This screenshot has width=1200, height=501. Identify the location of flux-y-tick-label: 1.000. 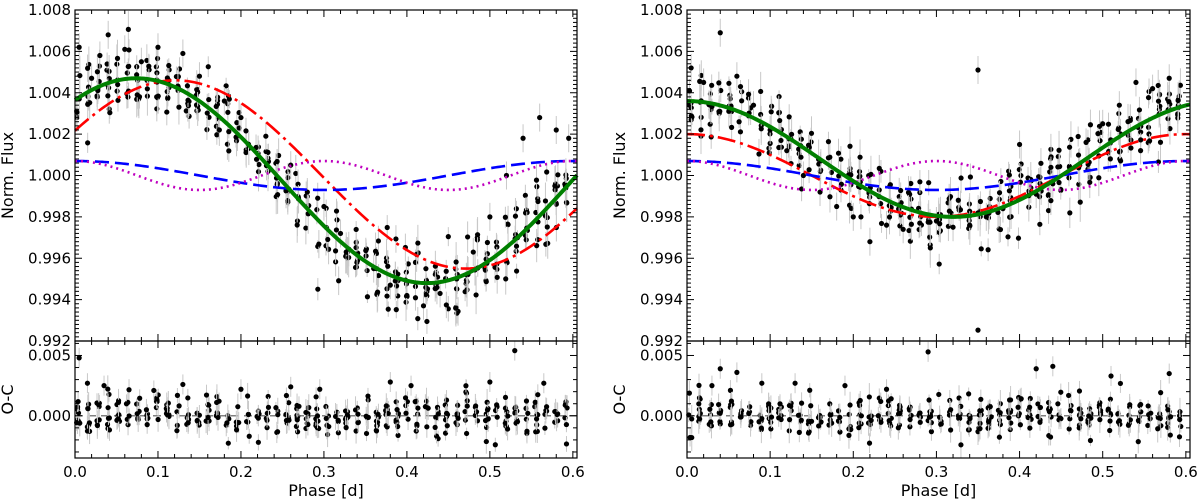
(661, 176).